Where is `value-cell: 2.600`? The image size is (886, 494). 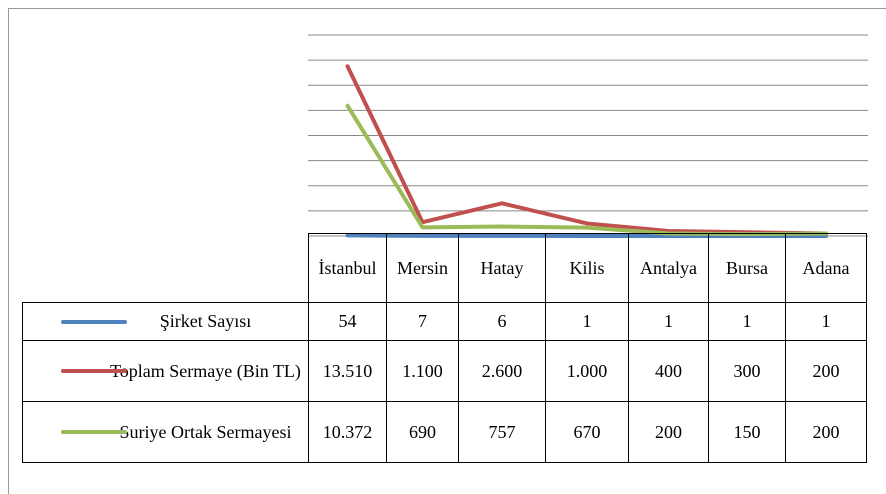
value-cell: 2.600 is located at coordinates (502, 371).